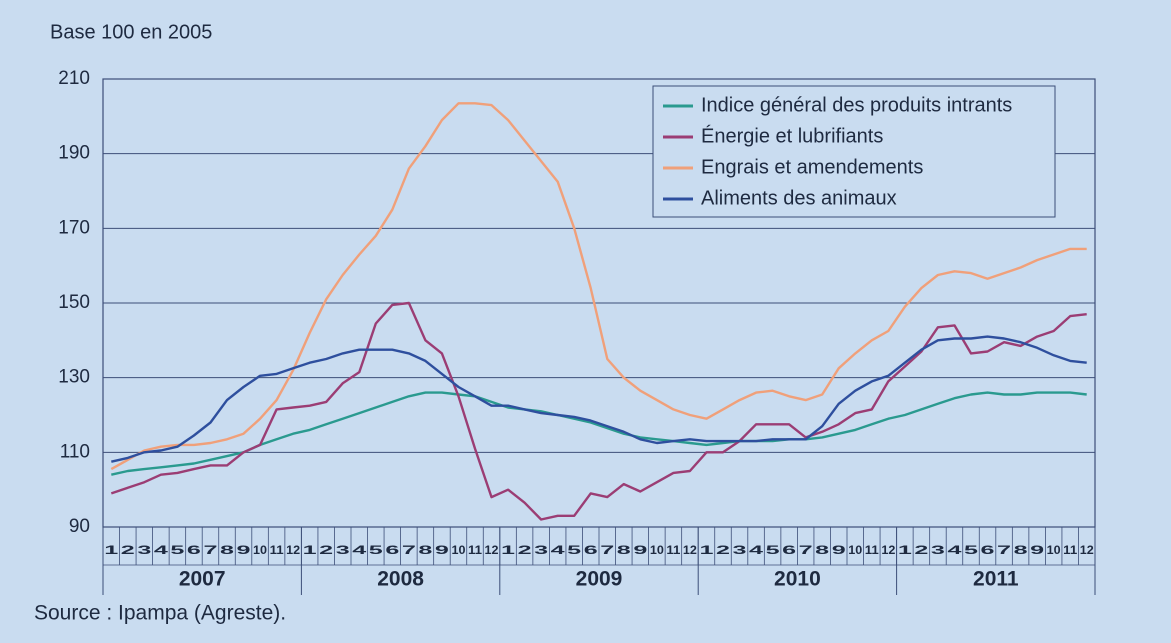 This screenshot has width=1171, height=643. I want to click on y-tick-label: 210, so click(74, 78).